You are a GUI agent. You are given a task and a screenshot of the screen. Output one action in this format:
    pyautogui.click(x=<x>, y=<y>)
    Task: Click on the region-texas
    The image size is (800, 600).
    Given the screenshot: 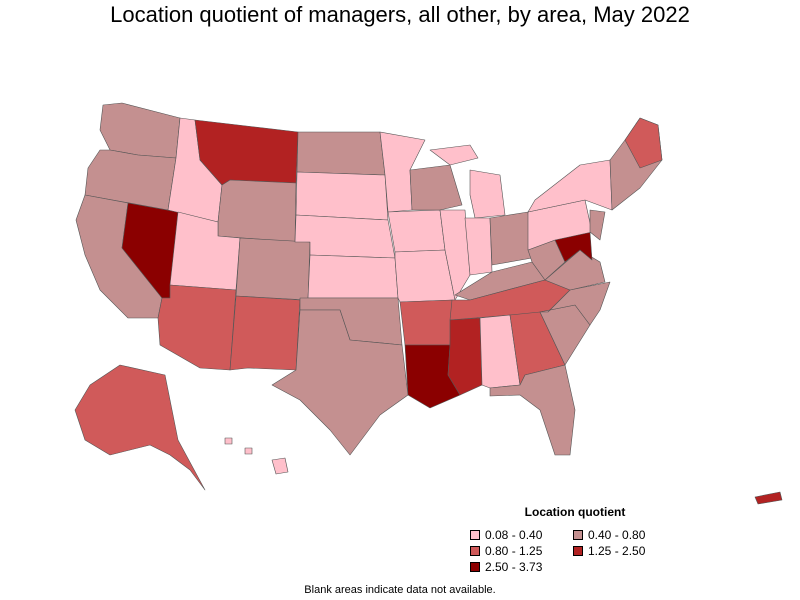 What is the action you would take?
    pyautogui.click(x=340, y=382)
    